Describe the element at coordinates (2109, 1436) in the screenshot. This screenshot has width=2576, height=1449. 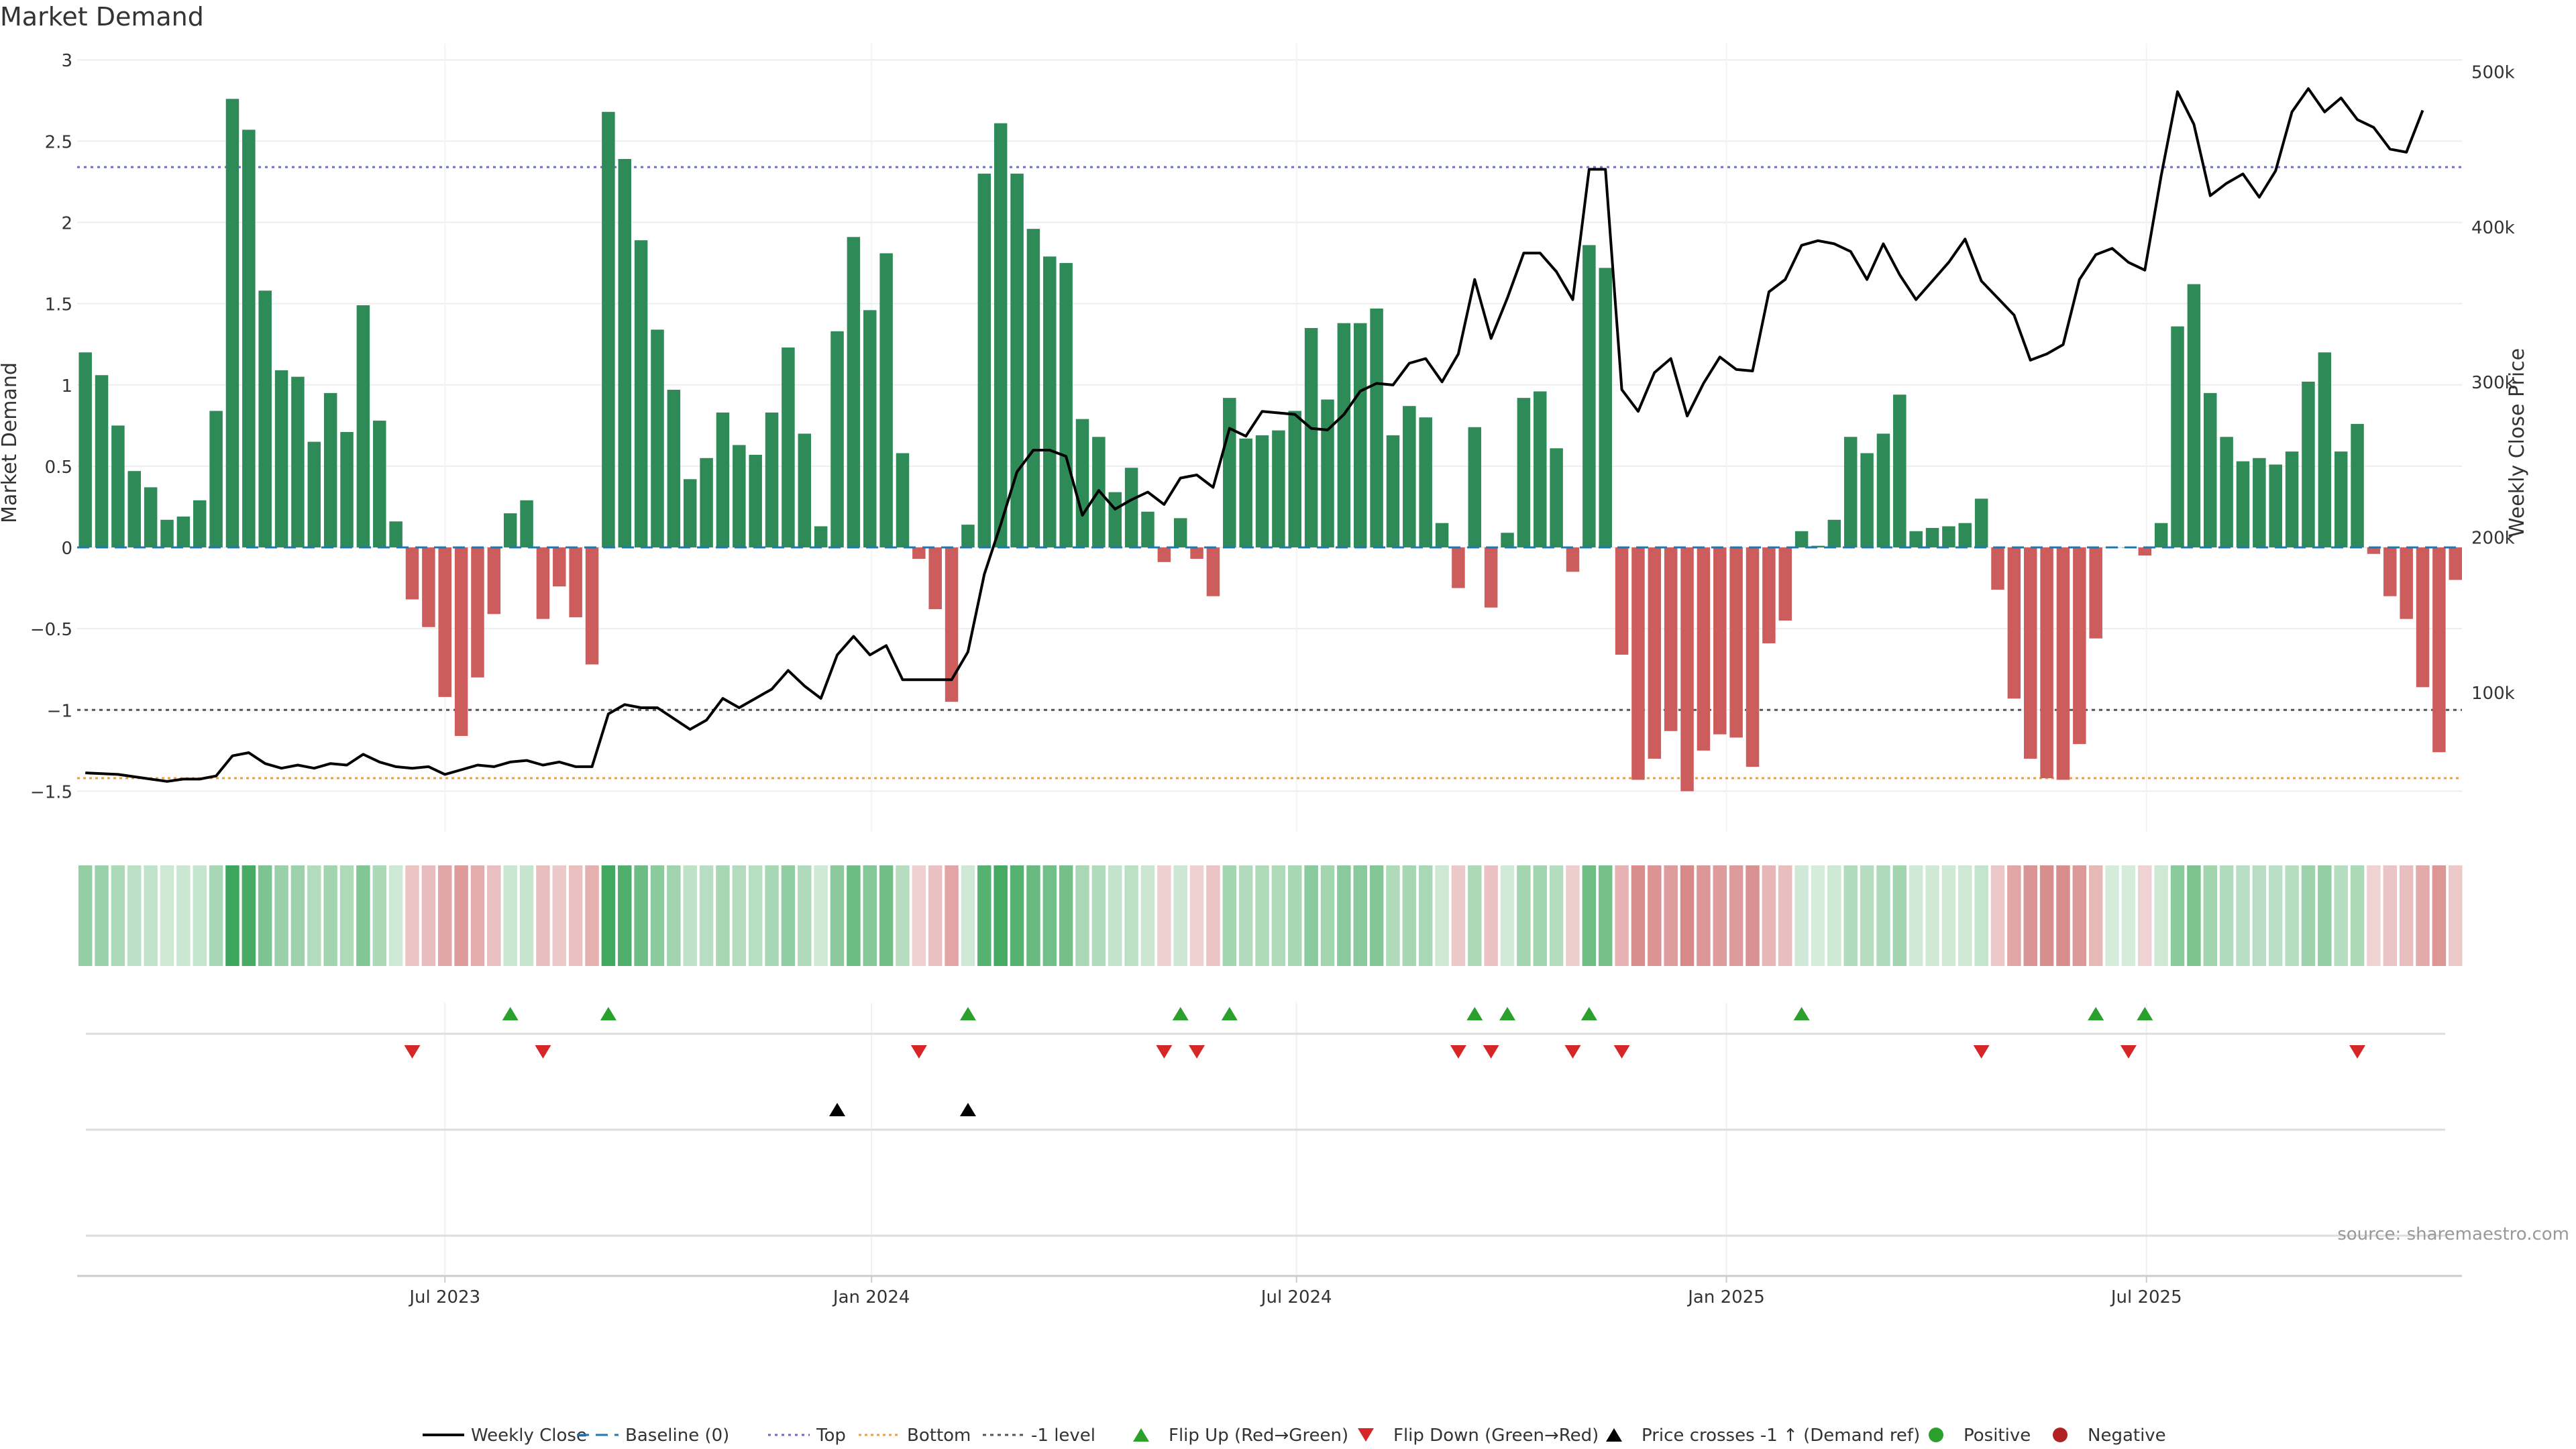
I see `legend-item-negative: Negative` at that location.